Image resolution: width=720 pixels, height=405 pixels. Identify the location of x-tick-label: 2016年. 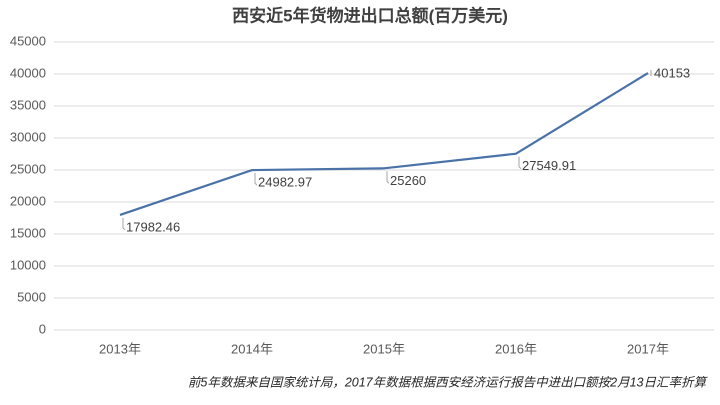
(516, 348).